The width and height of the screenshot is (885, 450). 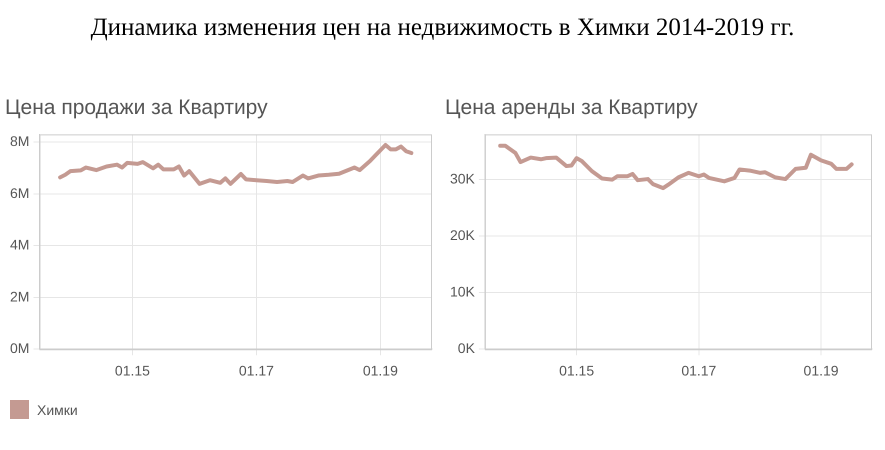 I want to click on y-tick-label: 0K, so click(x=467, y=348).